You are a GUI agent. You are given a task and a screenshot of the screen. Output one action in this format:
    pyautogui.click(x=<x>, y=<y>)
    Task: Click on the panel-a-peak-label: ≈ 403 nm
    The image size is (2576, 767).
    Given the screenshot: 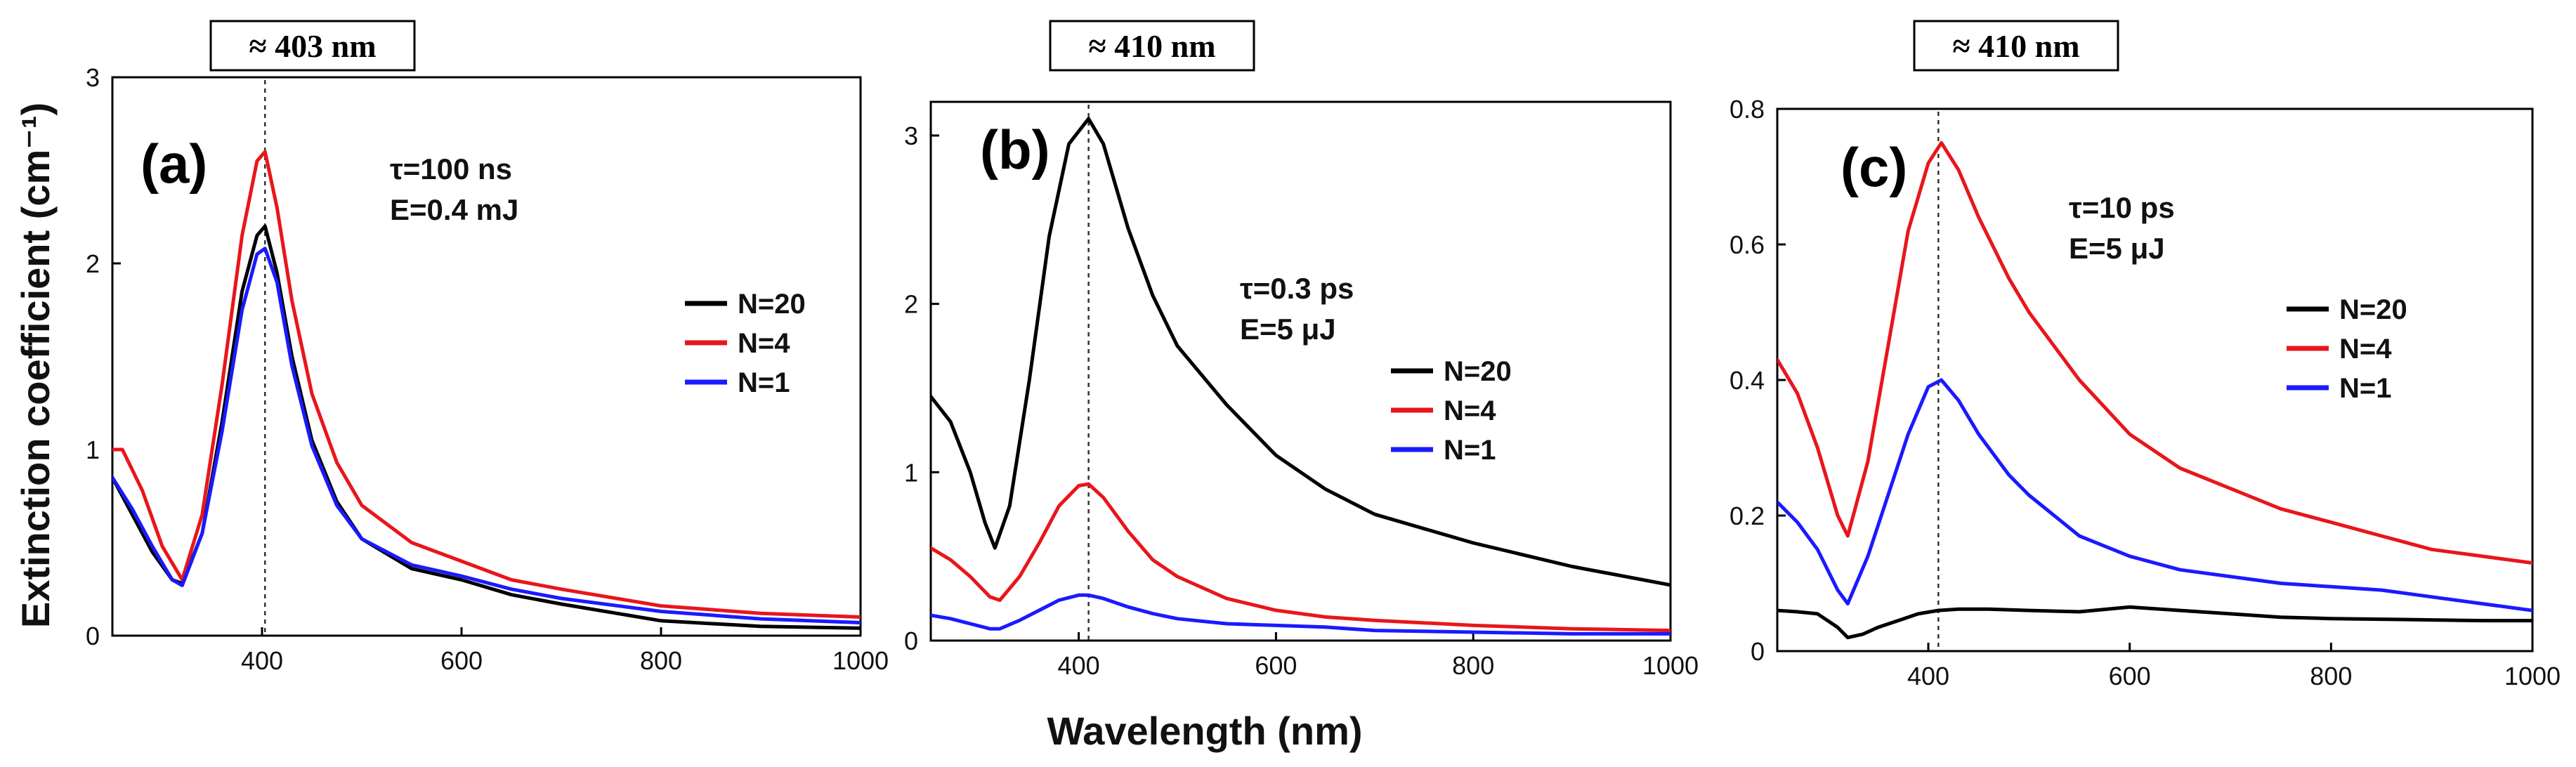 What is the action you would take?
    pyautogui.click(x=312, y=46)
    